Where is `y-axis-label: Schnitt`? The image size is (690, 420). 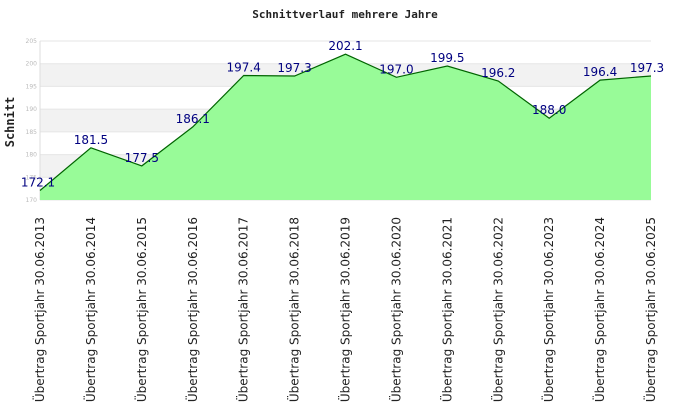 y-axis-label: Schnitt is located at coordinates (10, 122).